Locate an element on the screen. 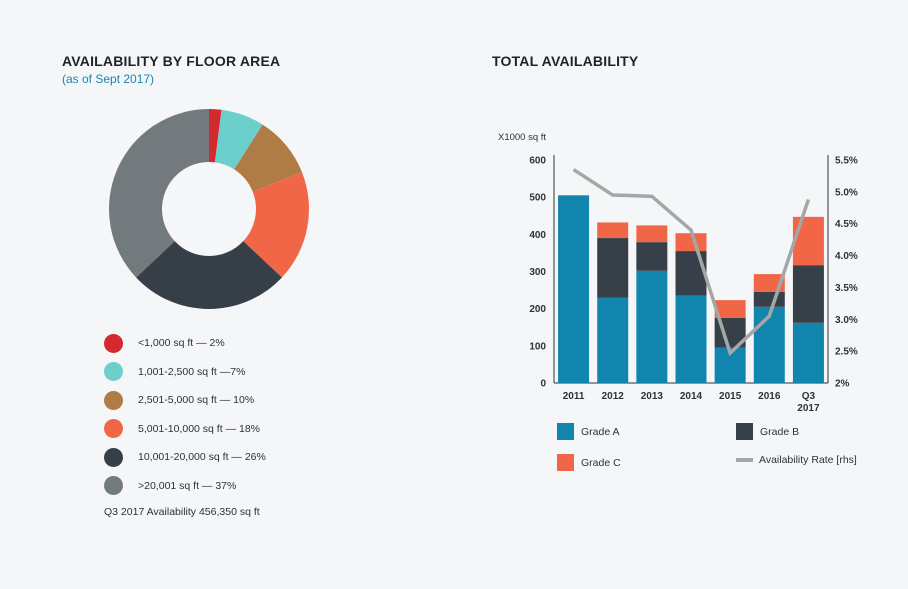 The width and height of the screenshot is (908, 589). availability-footnote: Q3 2017 Availability 456,350 sq ft is located at coordinates (182, 512).